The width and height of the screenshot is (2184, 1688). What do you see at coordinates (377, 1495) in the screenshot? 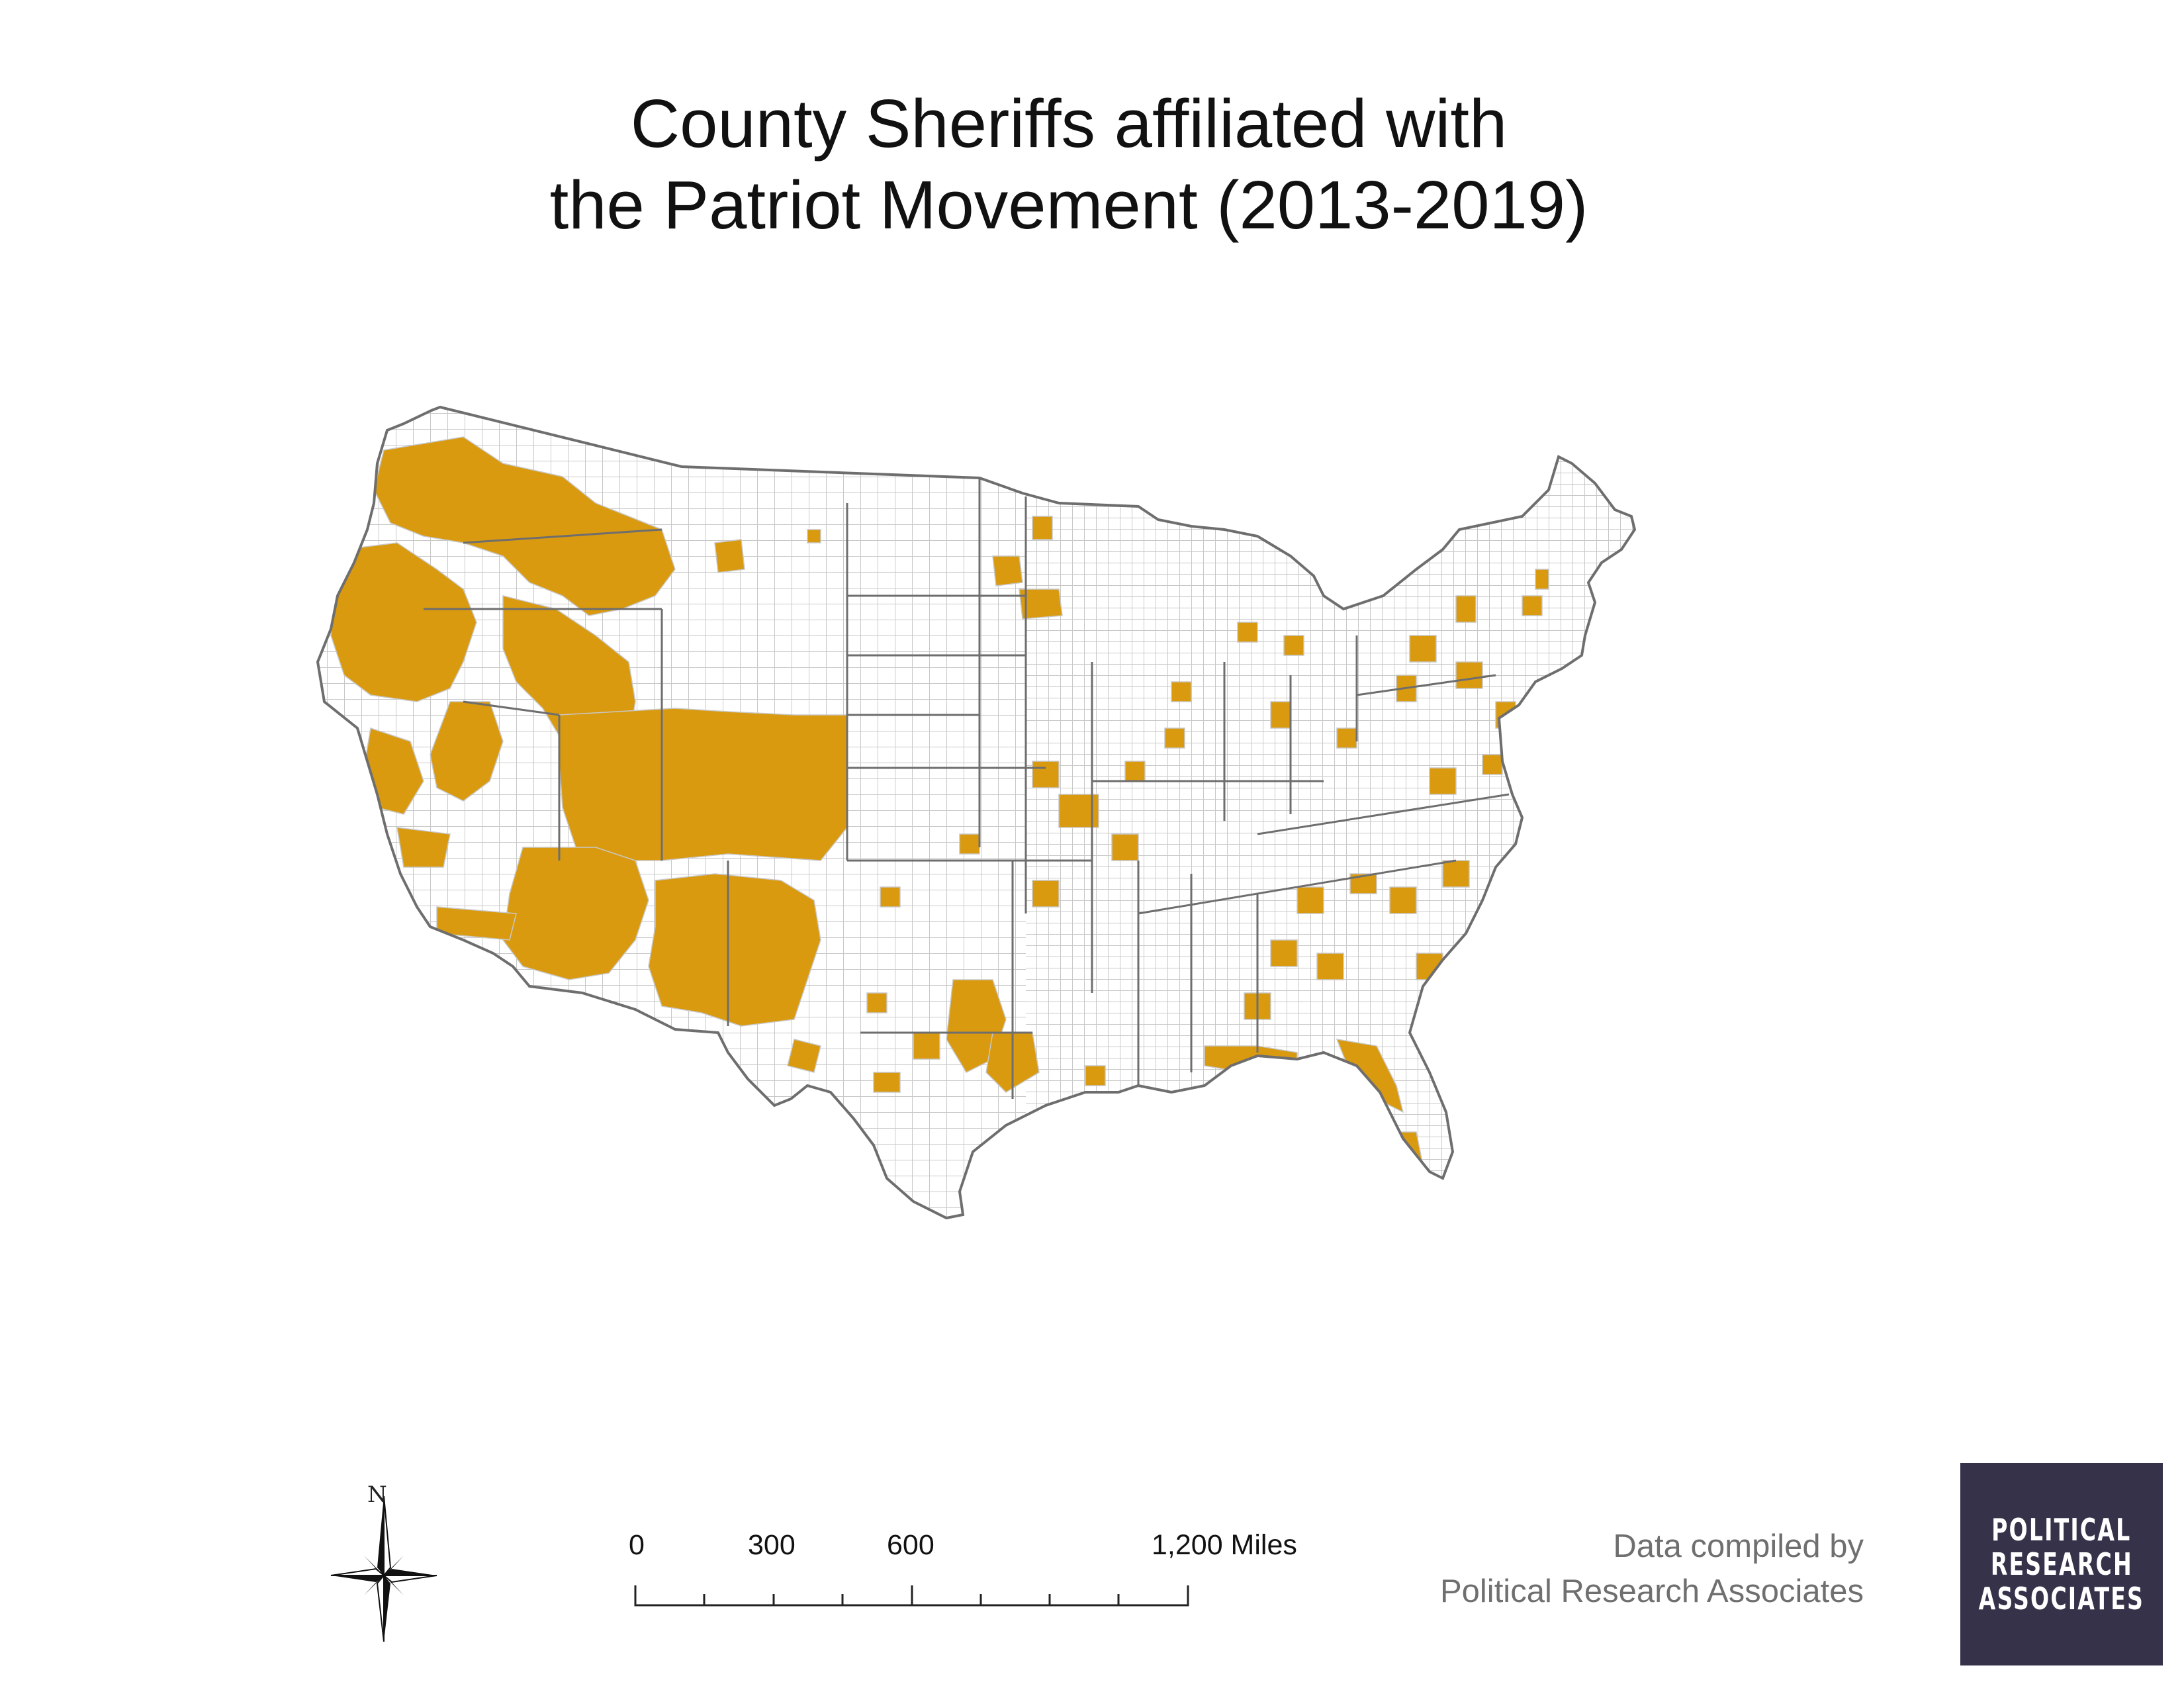
I see `compass-north-label: N` at bounding box center [377, 1495].